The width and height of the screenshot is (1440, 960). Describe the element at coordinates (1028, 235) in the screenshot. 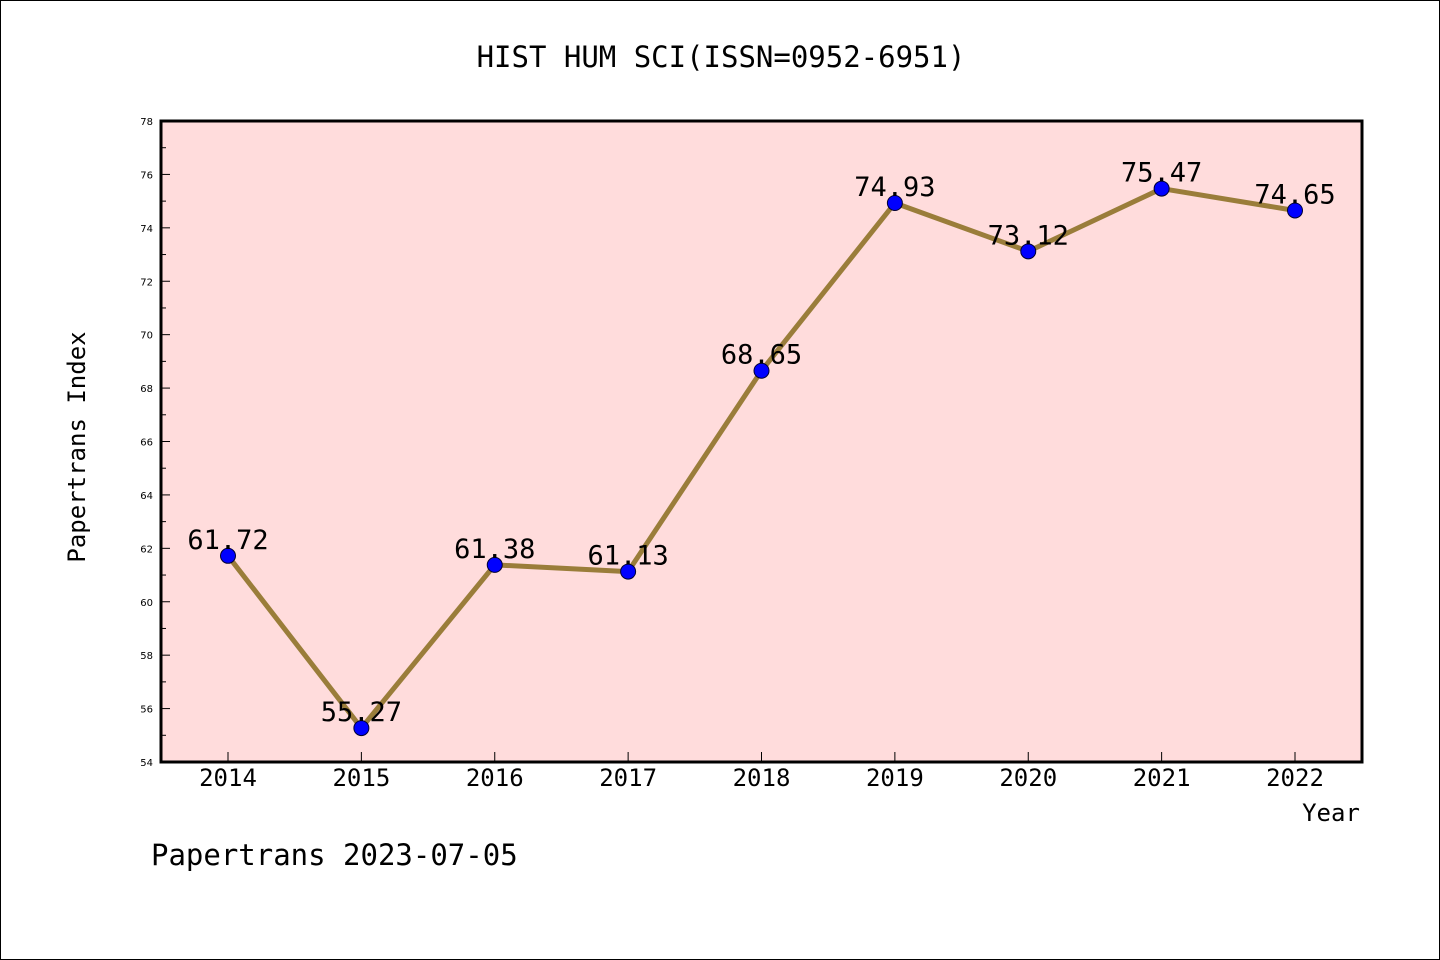

I see `data-label: 73.12` at that location.